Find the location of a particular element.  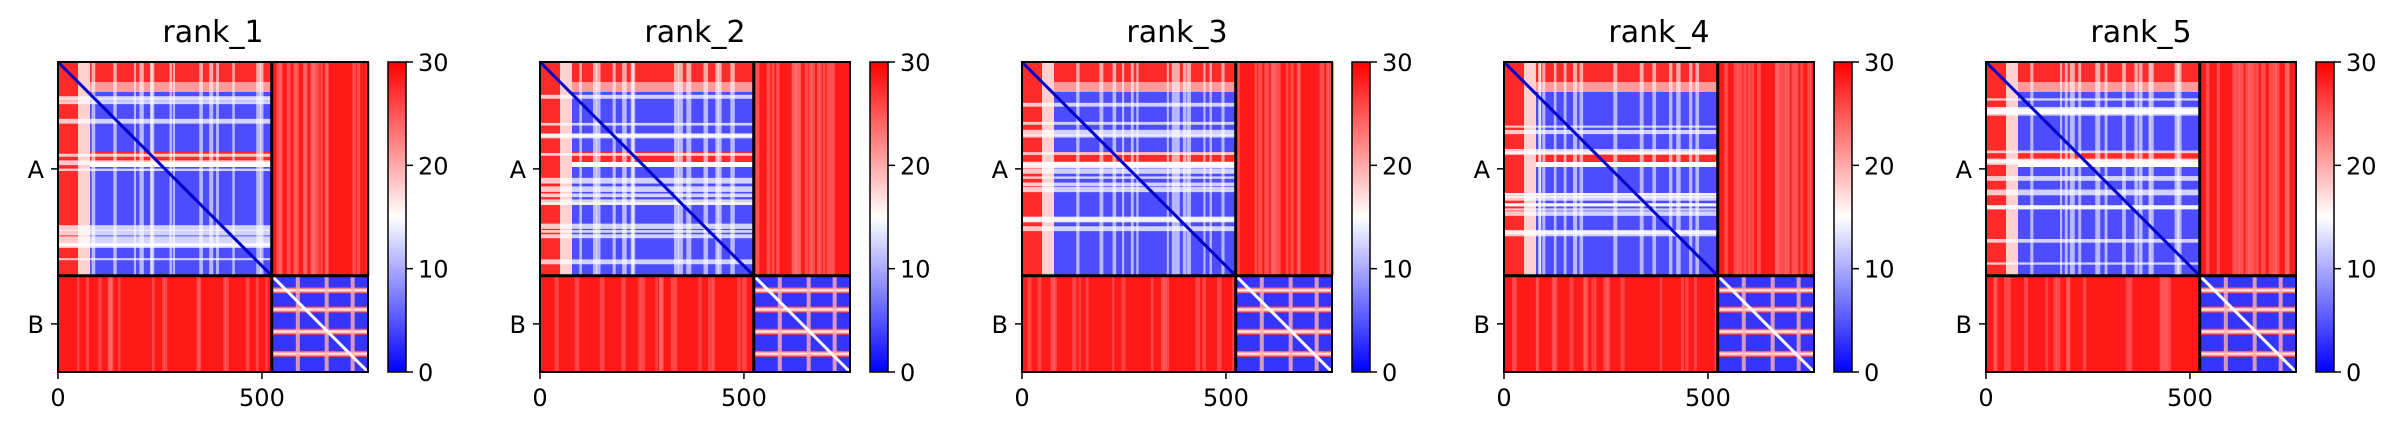

panel-title: rank_5 is located at coordinates (2140, 32).